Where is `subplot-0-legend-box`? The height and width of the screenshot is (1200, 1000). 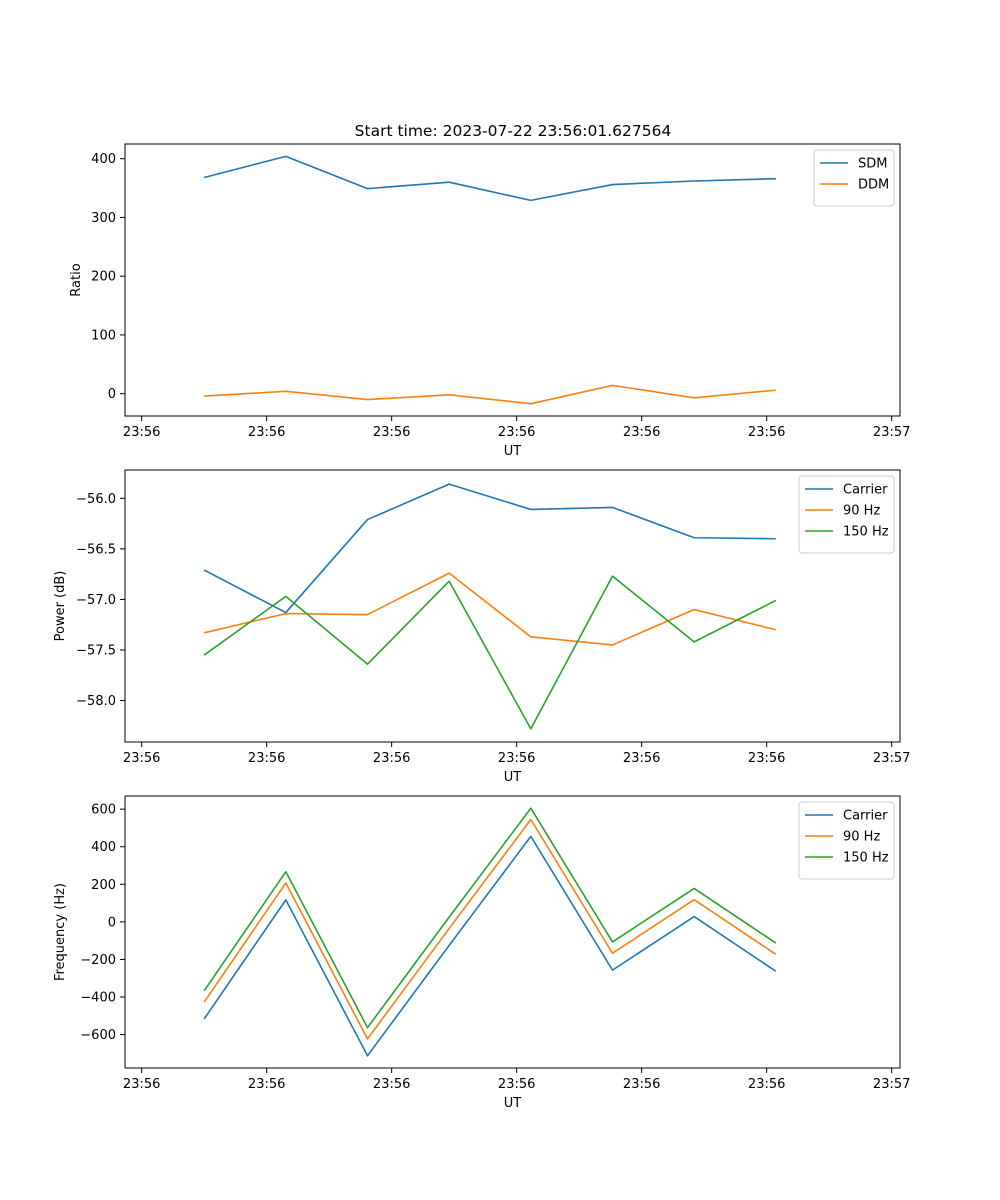
subplot-0-legend-box is located at coordinates (854, 178).